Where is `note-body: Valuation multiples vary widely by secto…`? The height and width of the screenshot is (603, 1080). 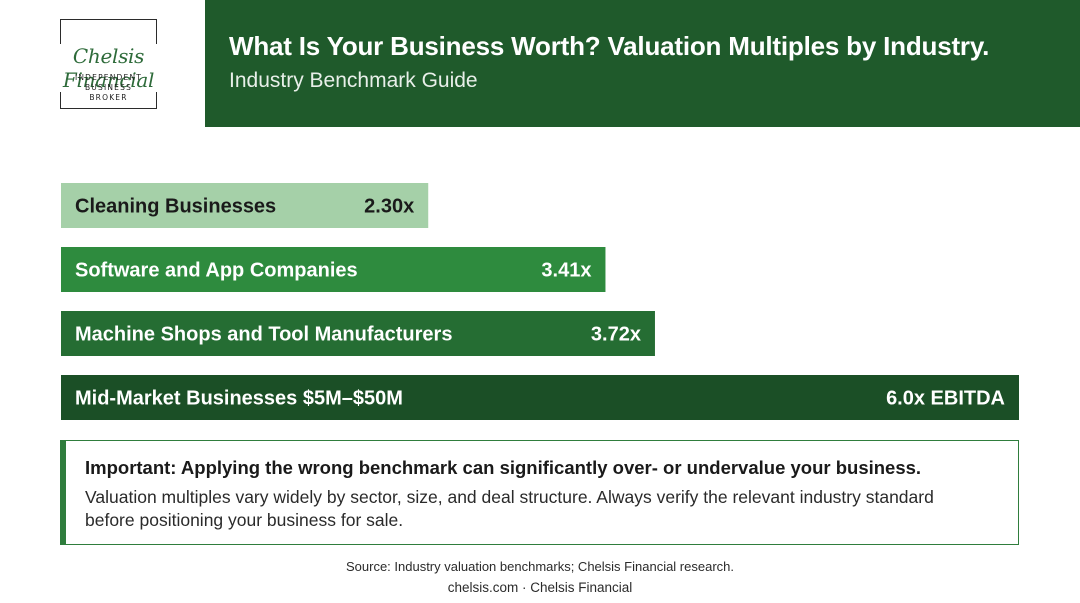
note-body: Valuation multiples vary widely by secto… is located at coordinates (509, 508).